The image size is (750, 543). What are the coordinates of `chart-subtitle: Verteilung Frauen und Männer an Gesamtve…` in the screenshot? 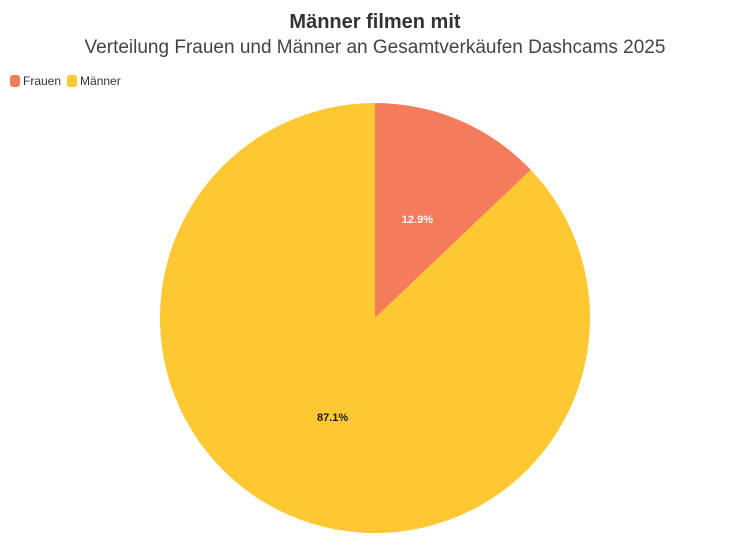 It's located at (375, 47).